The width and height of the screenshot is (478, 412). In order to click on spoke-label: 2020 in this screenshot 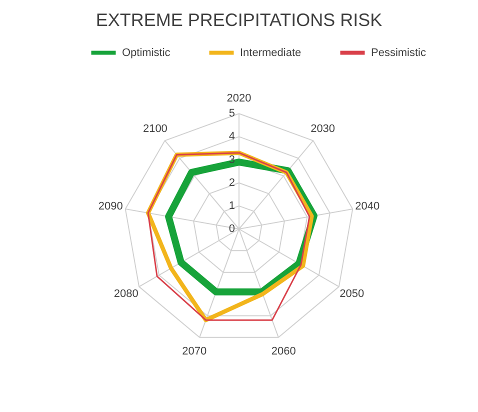, I will do `click(239, 98)`.